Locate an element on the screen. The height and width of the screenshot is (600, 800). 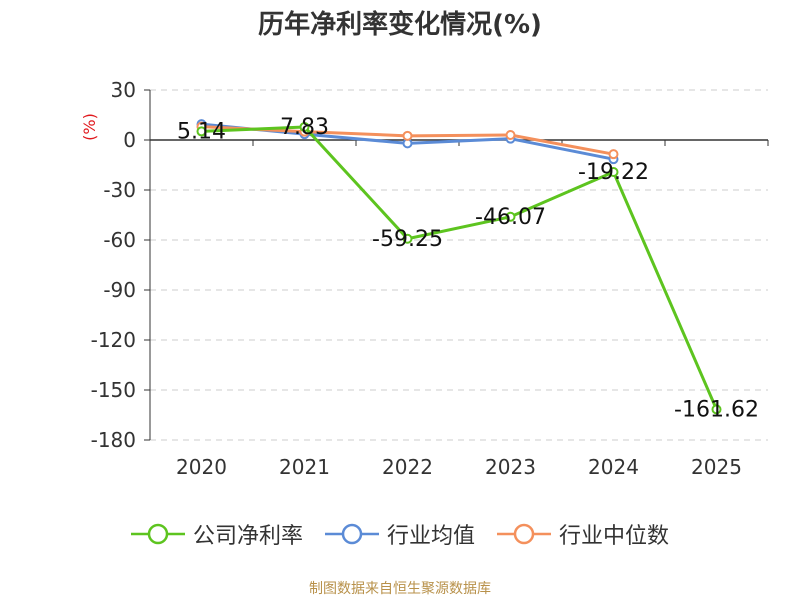
x-tick-label: 2020 is located at coordinates (201, 467).